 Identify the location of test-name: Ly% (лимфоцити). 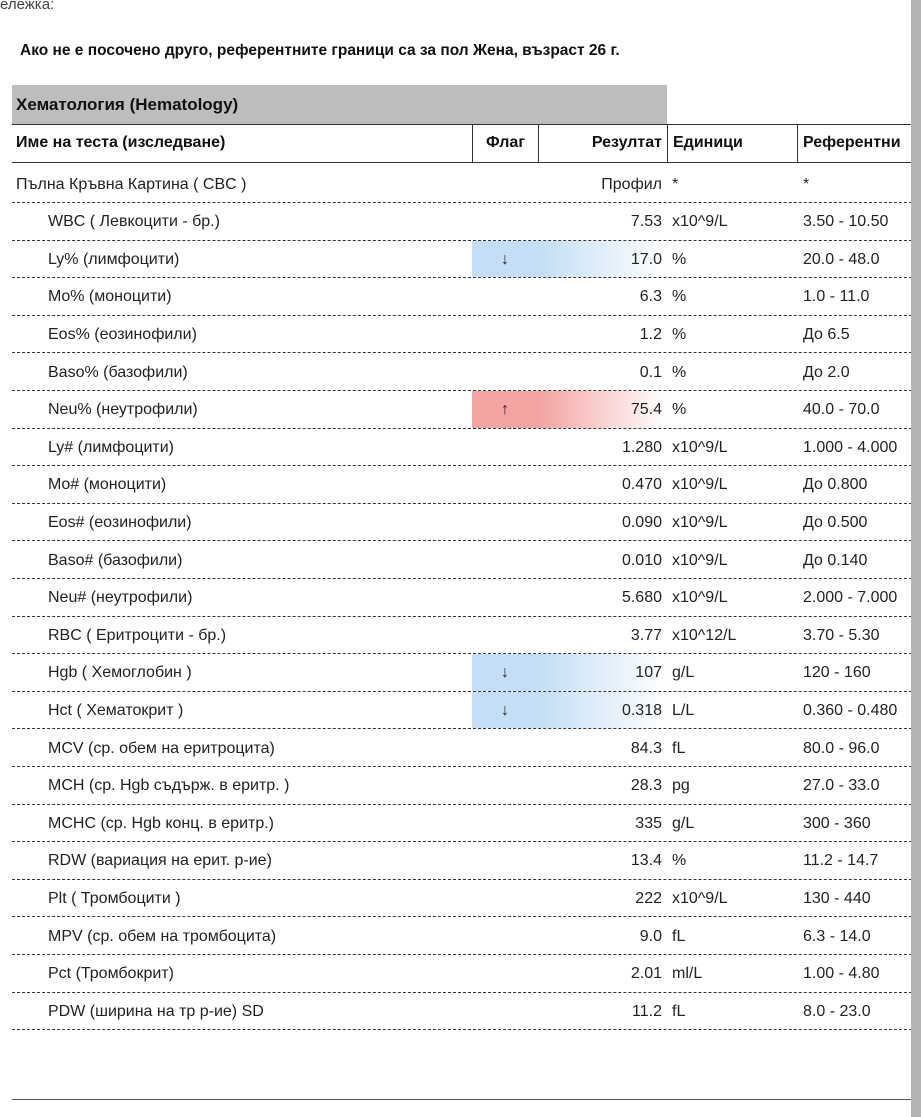
(114, 259).